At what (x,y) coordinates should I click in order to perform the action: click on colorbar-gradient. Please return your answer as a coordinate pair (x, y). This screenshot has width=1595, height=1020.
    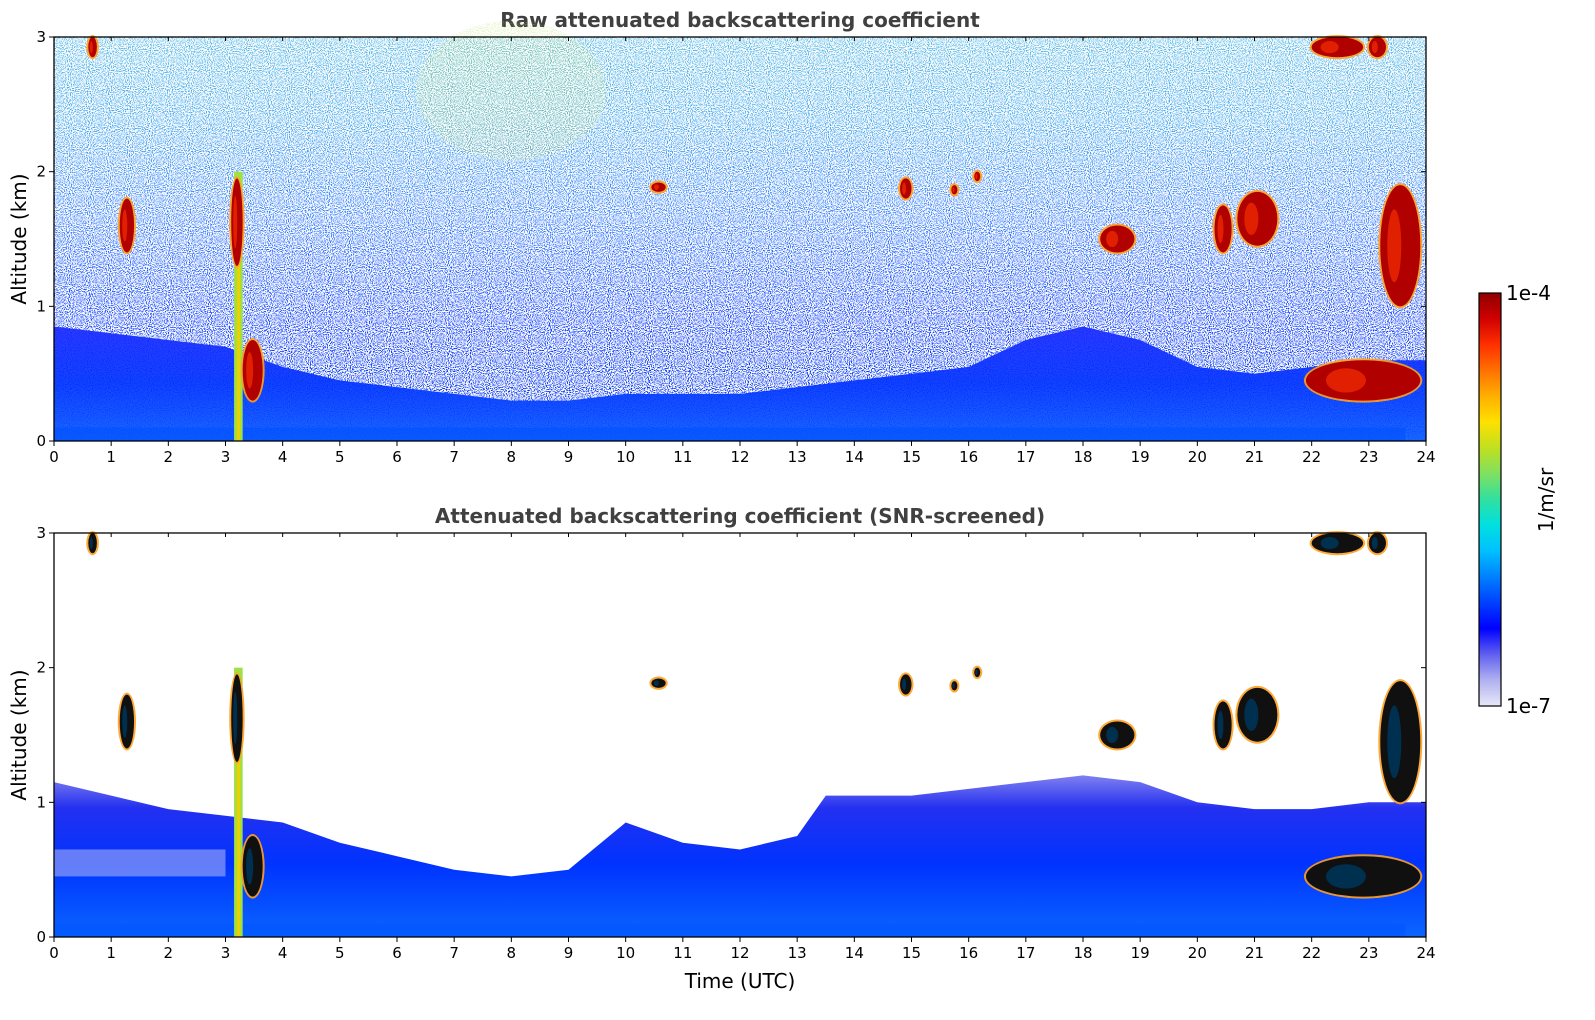
    Looking at the image, I should click on (1490, 499).